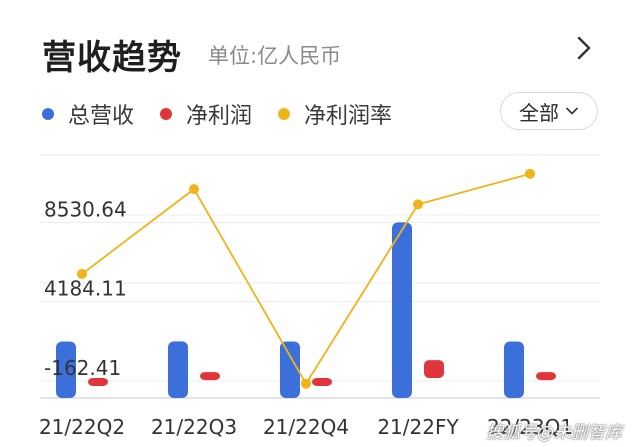 The height and width of the screenshot is (447, 640). What do you see at coordinates (112, 58) in the screenshot?
I see `card-title: 营收趋势` at bounding box center [112, 58].